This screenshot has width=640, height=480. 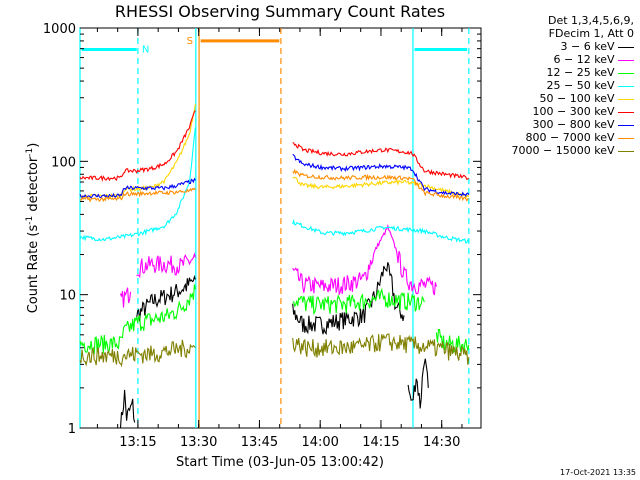 I want to click on legend-header-0: Det 1,3,4,5,6,9,, so click(x=590, y=20).